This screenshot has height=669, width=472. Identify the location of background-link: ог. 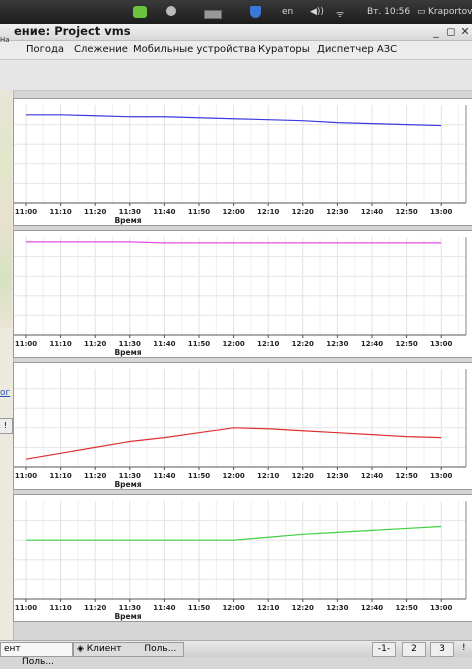
(5, 393).